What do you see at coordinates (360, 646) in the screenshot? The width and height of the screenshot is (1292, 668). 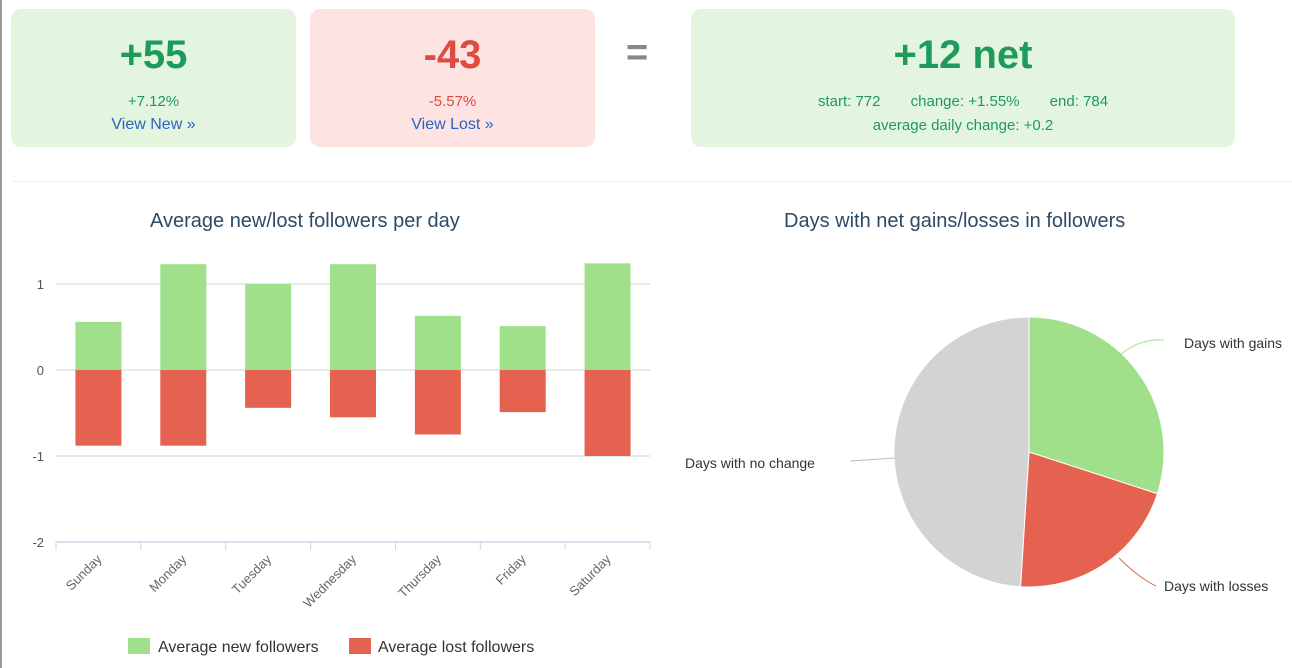 I see `legend-swatch-lost` at bounding box center [360, 646].